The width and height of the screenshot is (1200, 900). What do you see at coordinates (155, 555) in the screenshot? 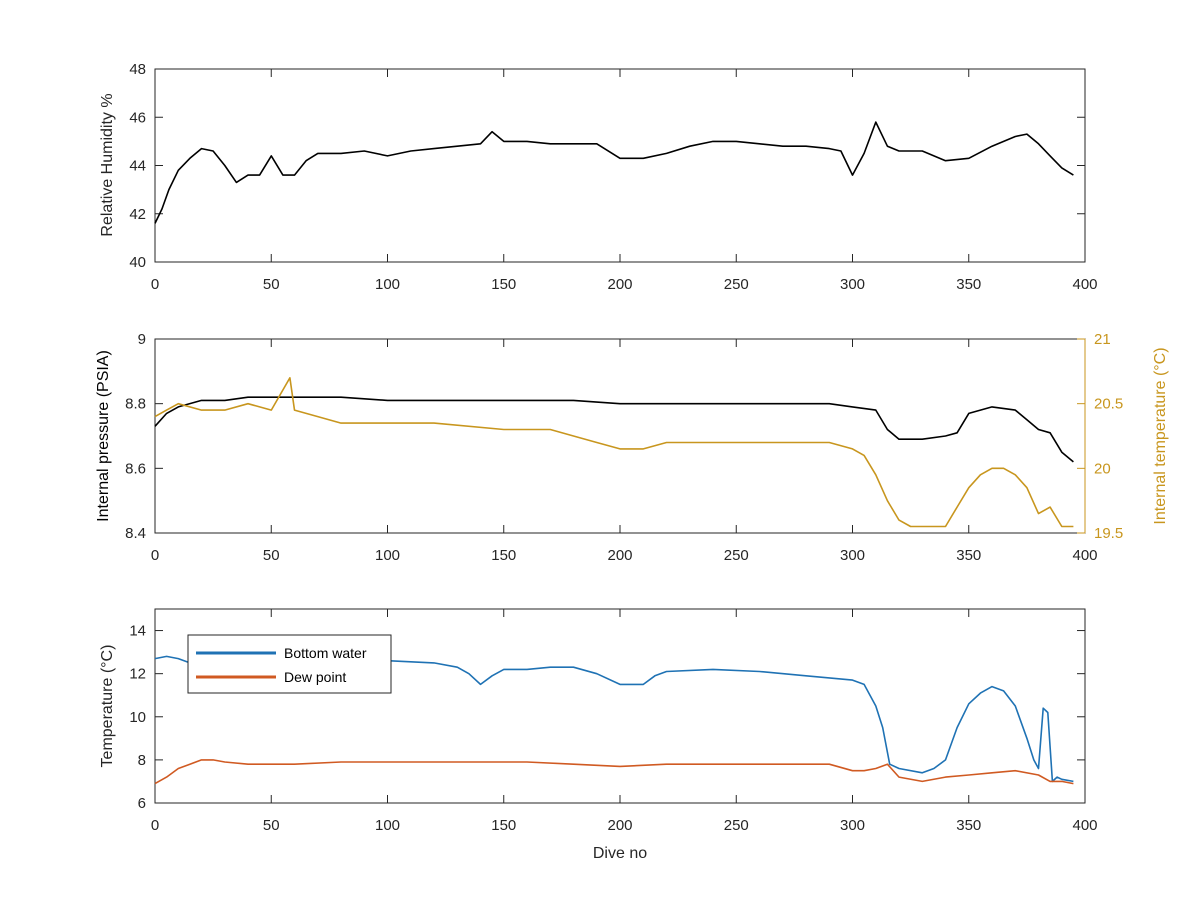
I see `pressure-x-tick-label: 0` at bounding box center [155, 555].